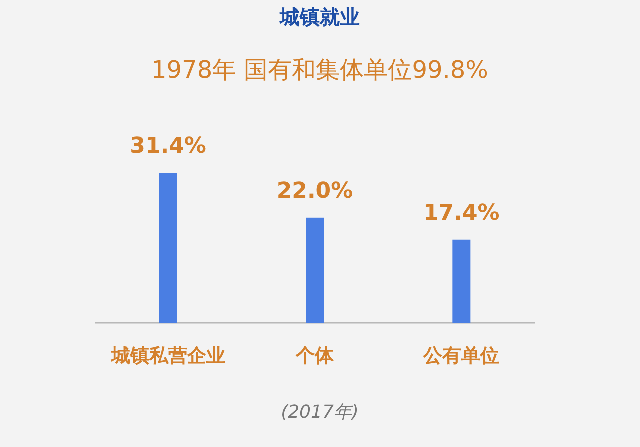 The width and height of the screenshot is (640, 447). Describe the element at coordinates (461, 356) in the screenshot. I see `x-tick-label: 公有单位` at that location.